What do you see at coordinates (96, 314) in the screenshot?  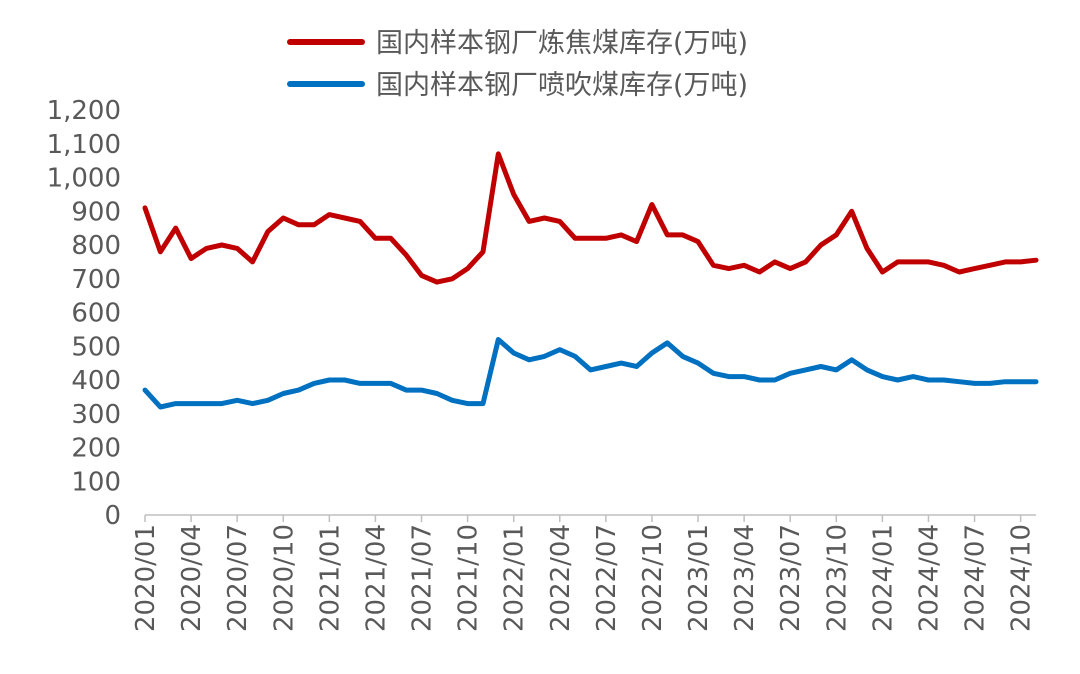 I see `y-tick-label: 600` at bounding box center [96, 314].